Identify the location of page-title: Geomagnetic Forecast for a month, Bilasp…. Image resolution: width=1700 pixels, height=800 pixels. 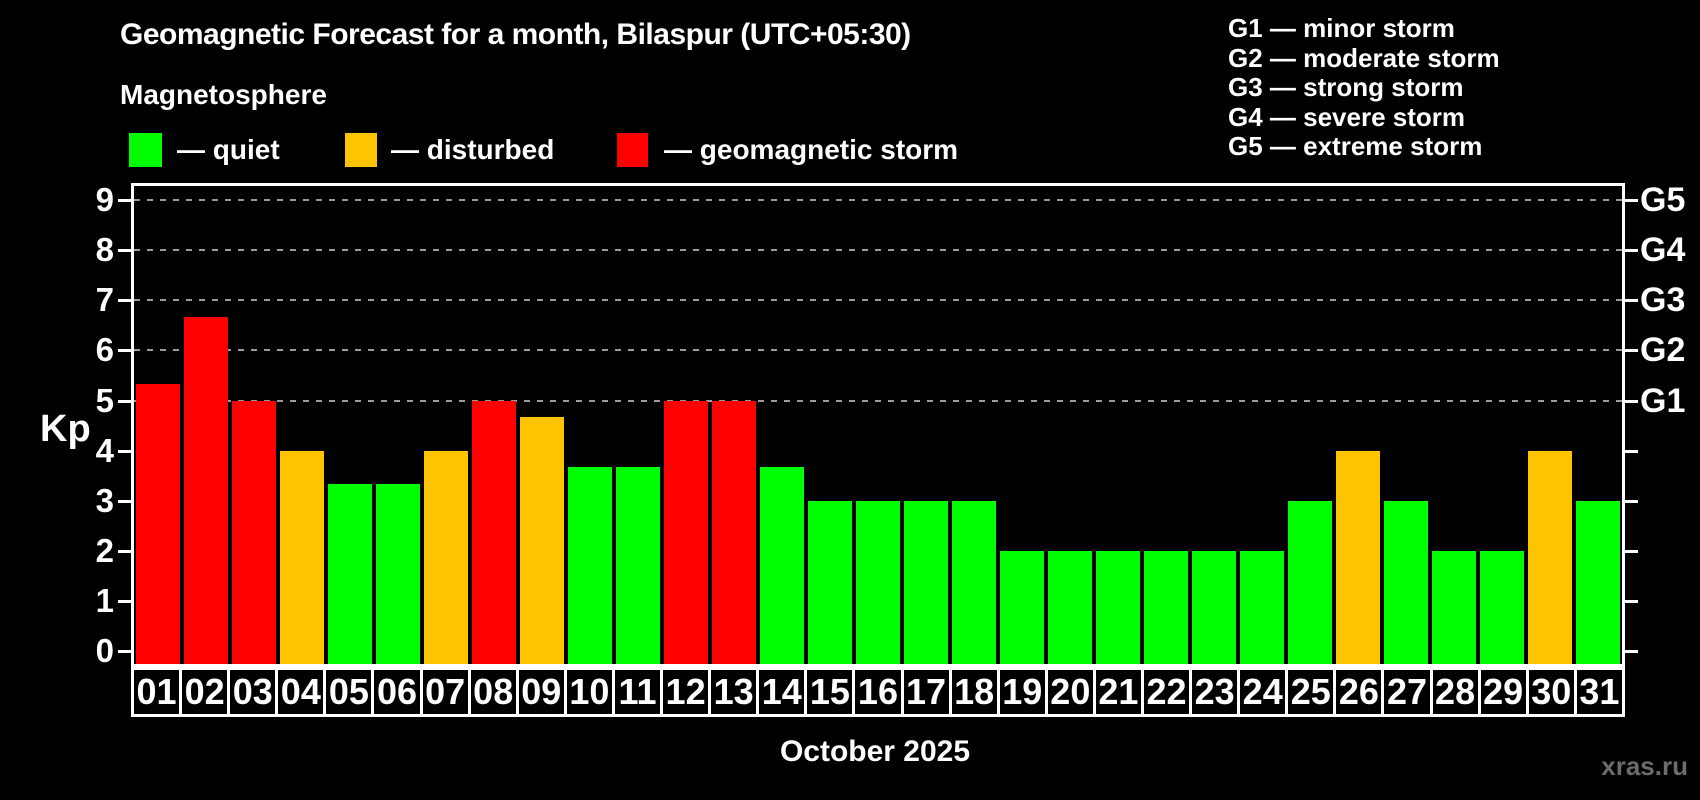
(515, 34).